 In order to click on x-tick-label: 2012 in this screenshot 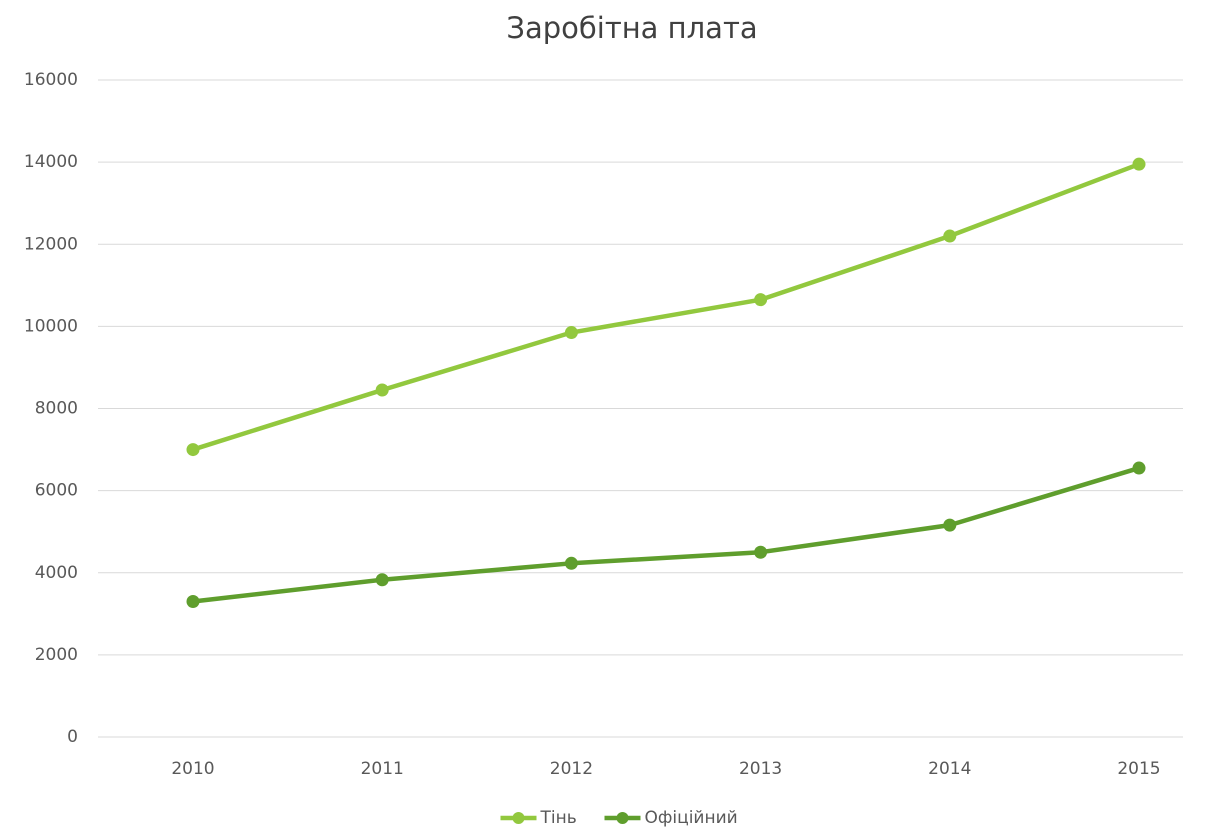, I will do `click(571, 769)`.